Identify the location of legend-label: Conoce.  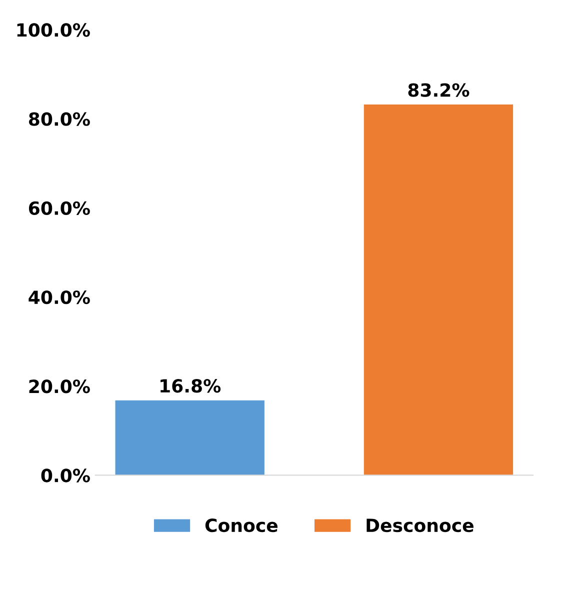
(241, 525).